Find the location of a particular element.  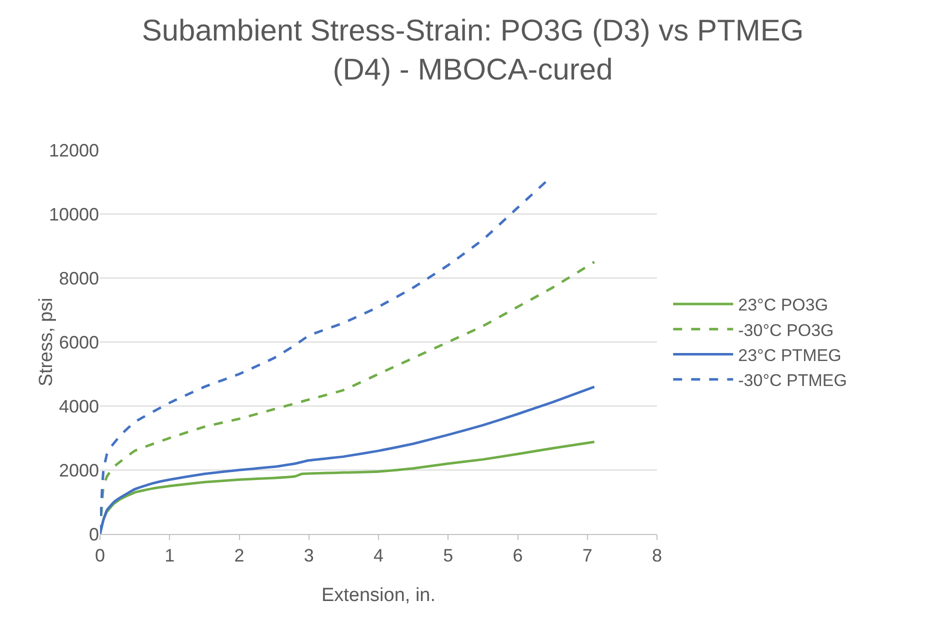

y-tick-label: 8000 is located at coordinates (78, 278).